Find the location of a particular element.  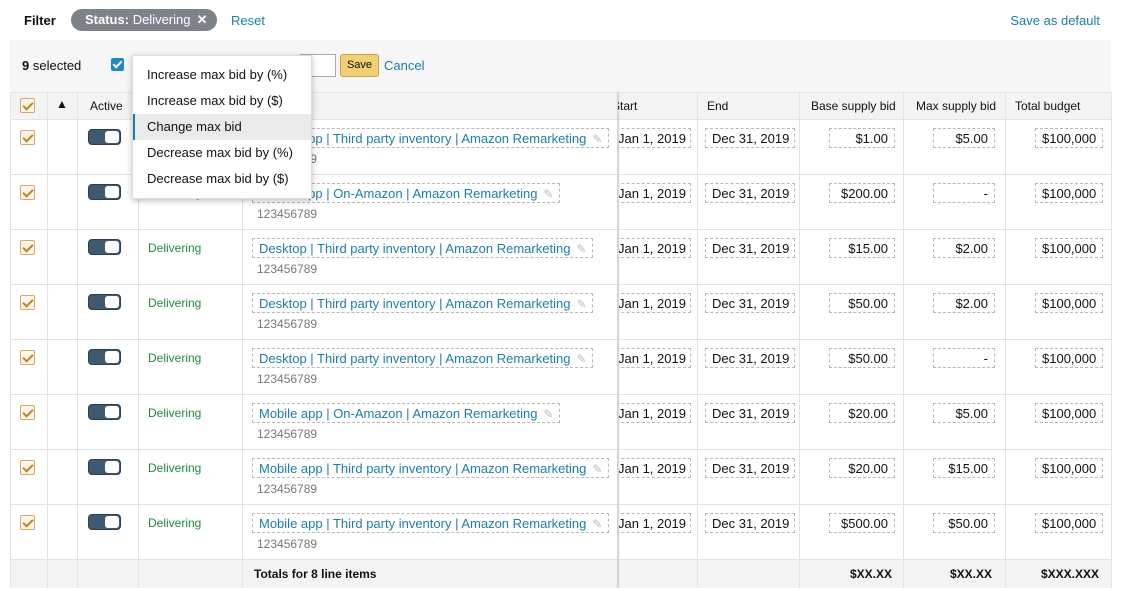

save-default-link: Save as default is located at coordinates (1055, 20).